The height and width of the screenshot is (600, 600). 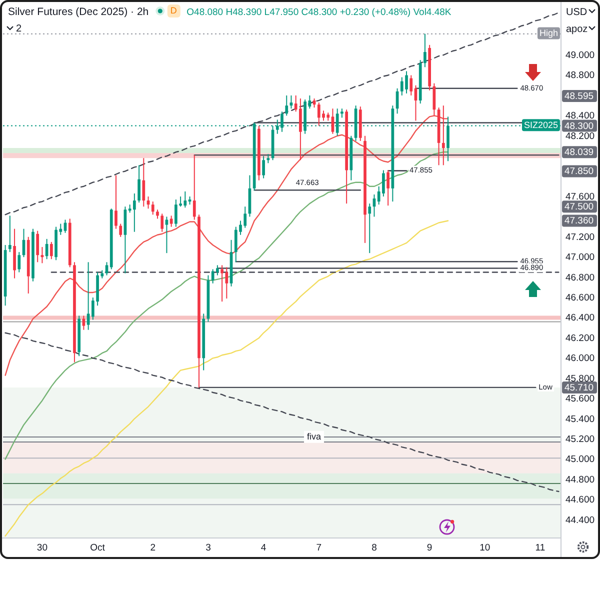 I want to click on y-tick-label: 47.200, so click(x=580, y=236).